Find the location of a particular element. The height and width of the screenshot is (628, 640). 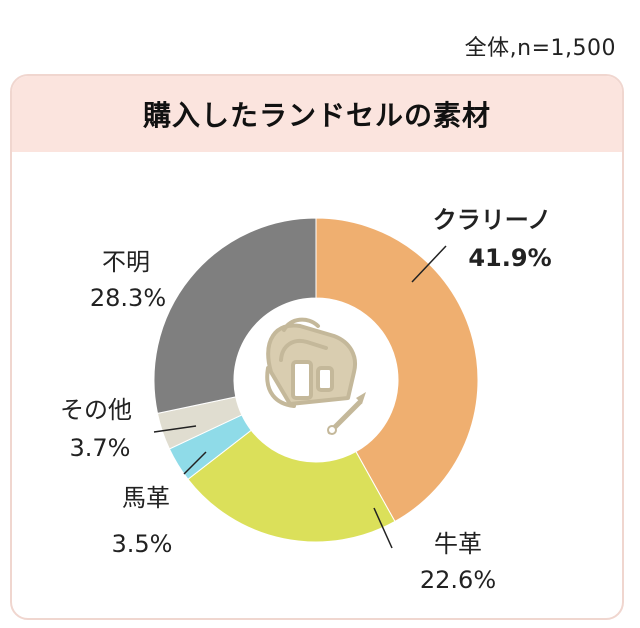

slice-value-3: 3.5% is located at coordinates (142, 544).